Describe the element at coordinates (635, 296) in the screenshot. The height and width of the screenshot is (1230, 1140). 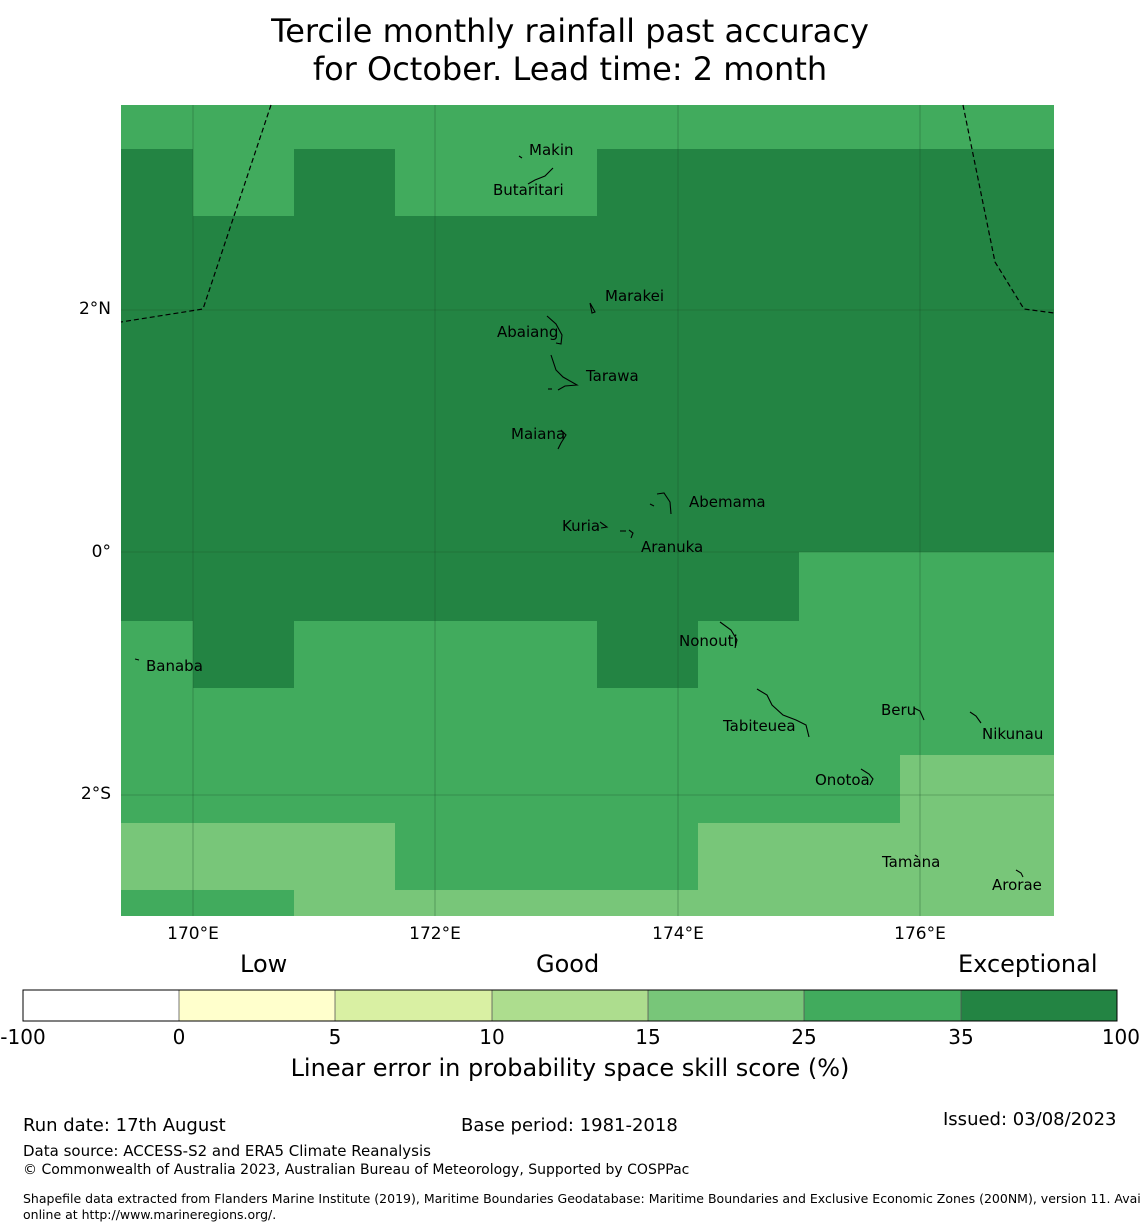
I see `island-label-marakei: Marakei` at that location.